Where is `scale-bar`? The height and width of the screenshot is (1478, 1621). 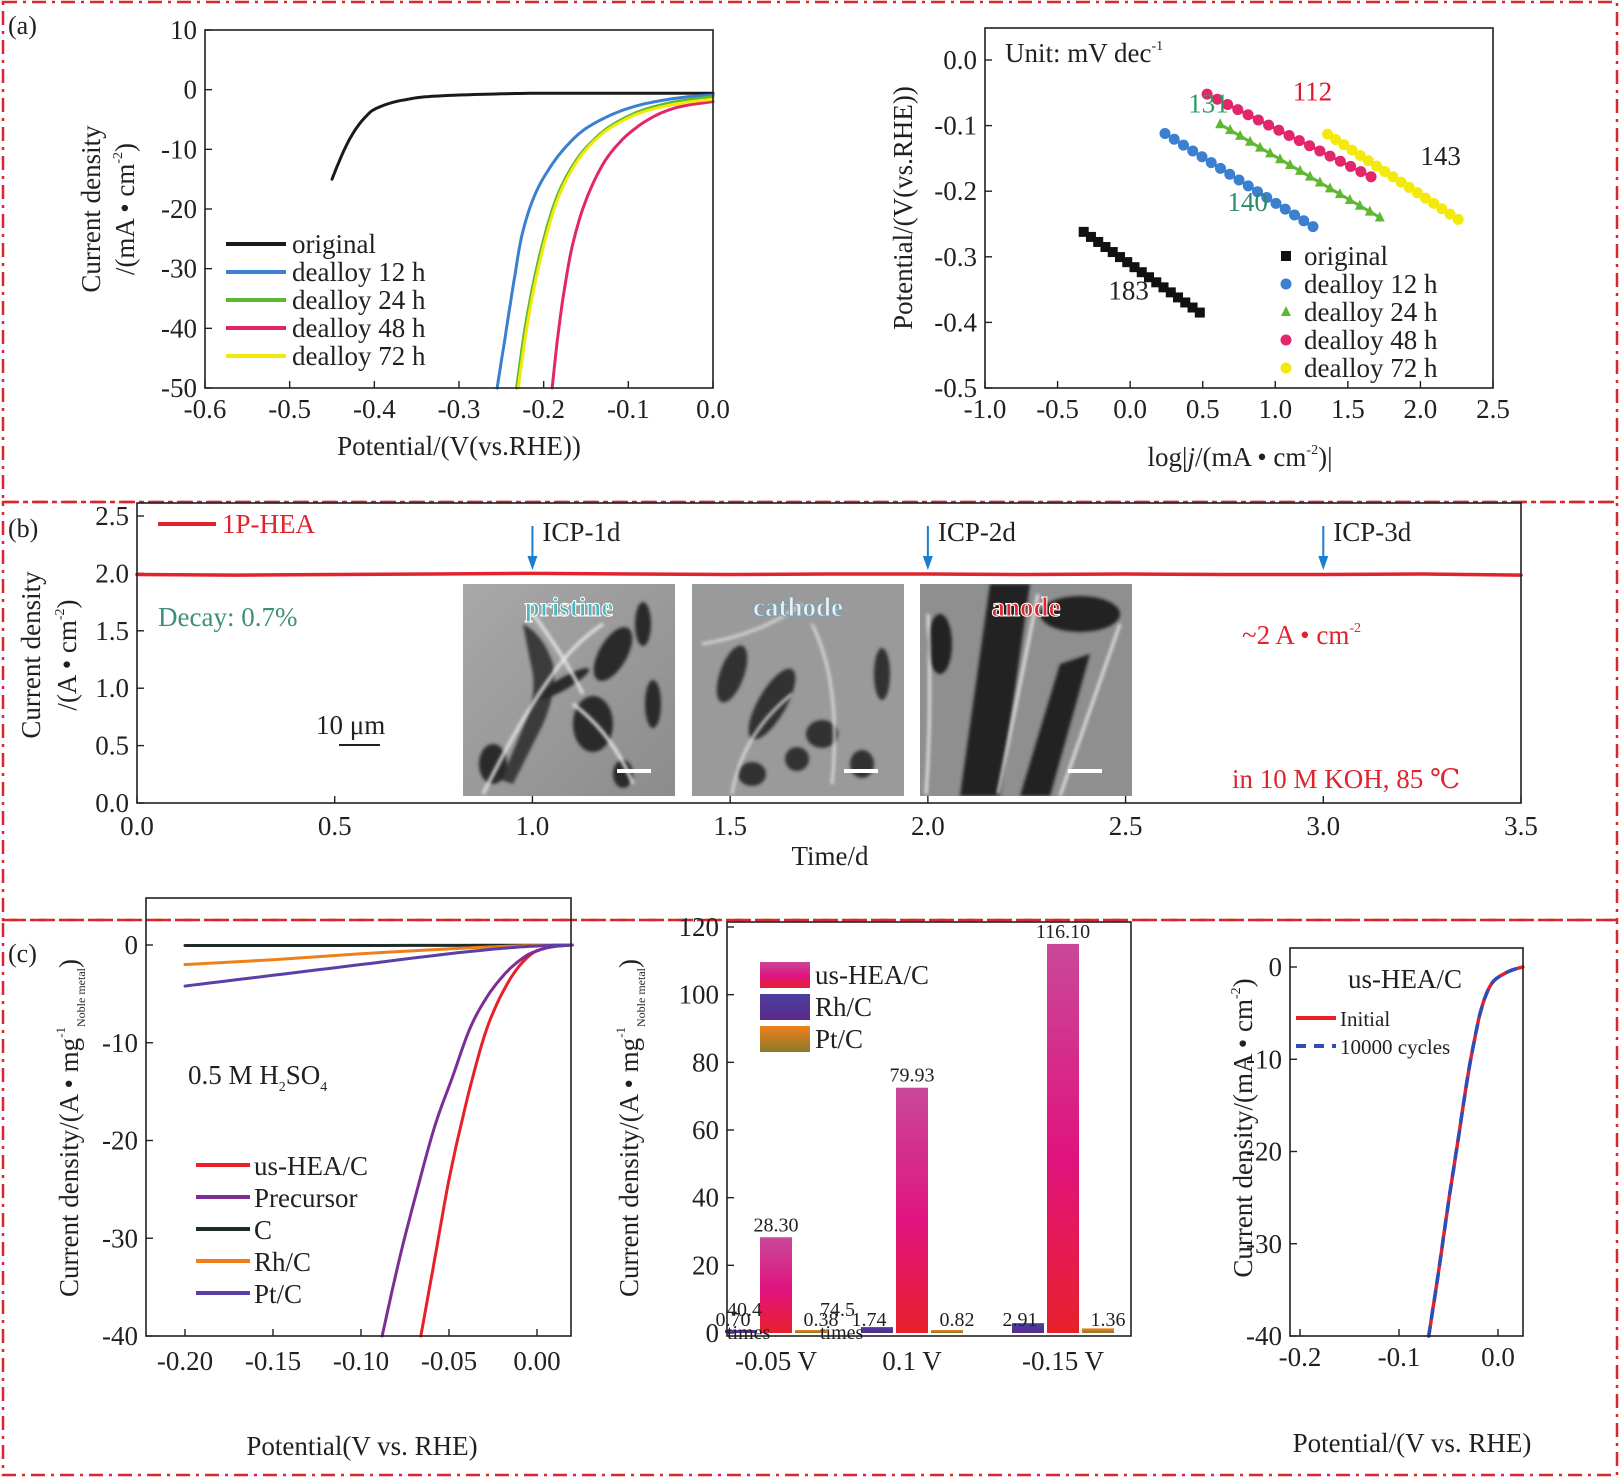 scale-bar is located at coordinates (861, 771).